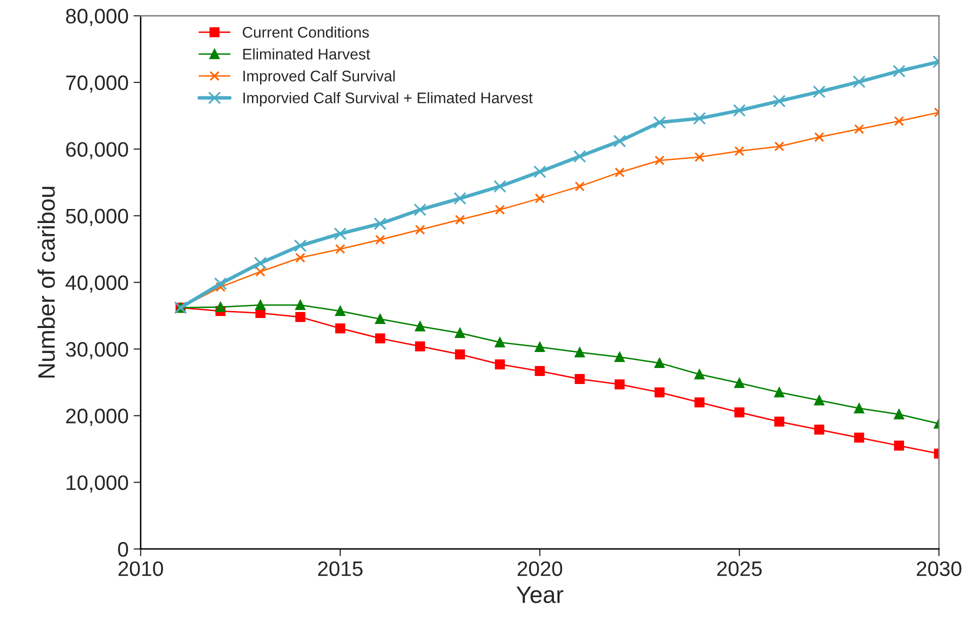  What do you see at coordinates (340, 568) in the screenshot?
I see `x-tick-label: 2015` at bounding box center [340, 568].